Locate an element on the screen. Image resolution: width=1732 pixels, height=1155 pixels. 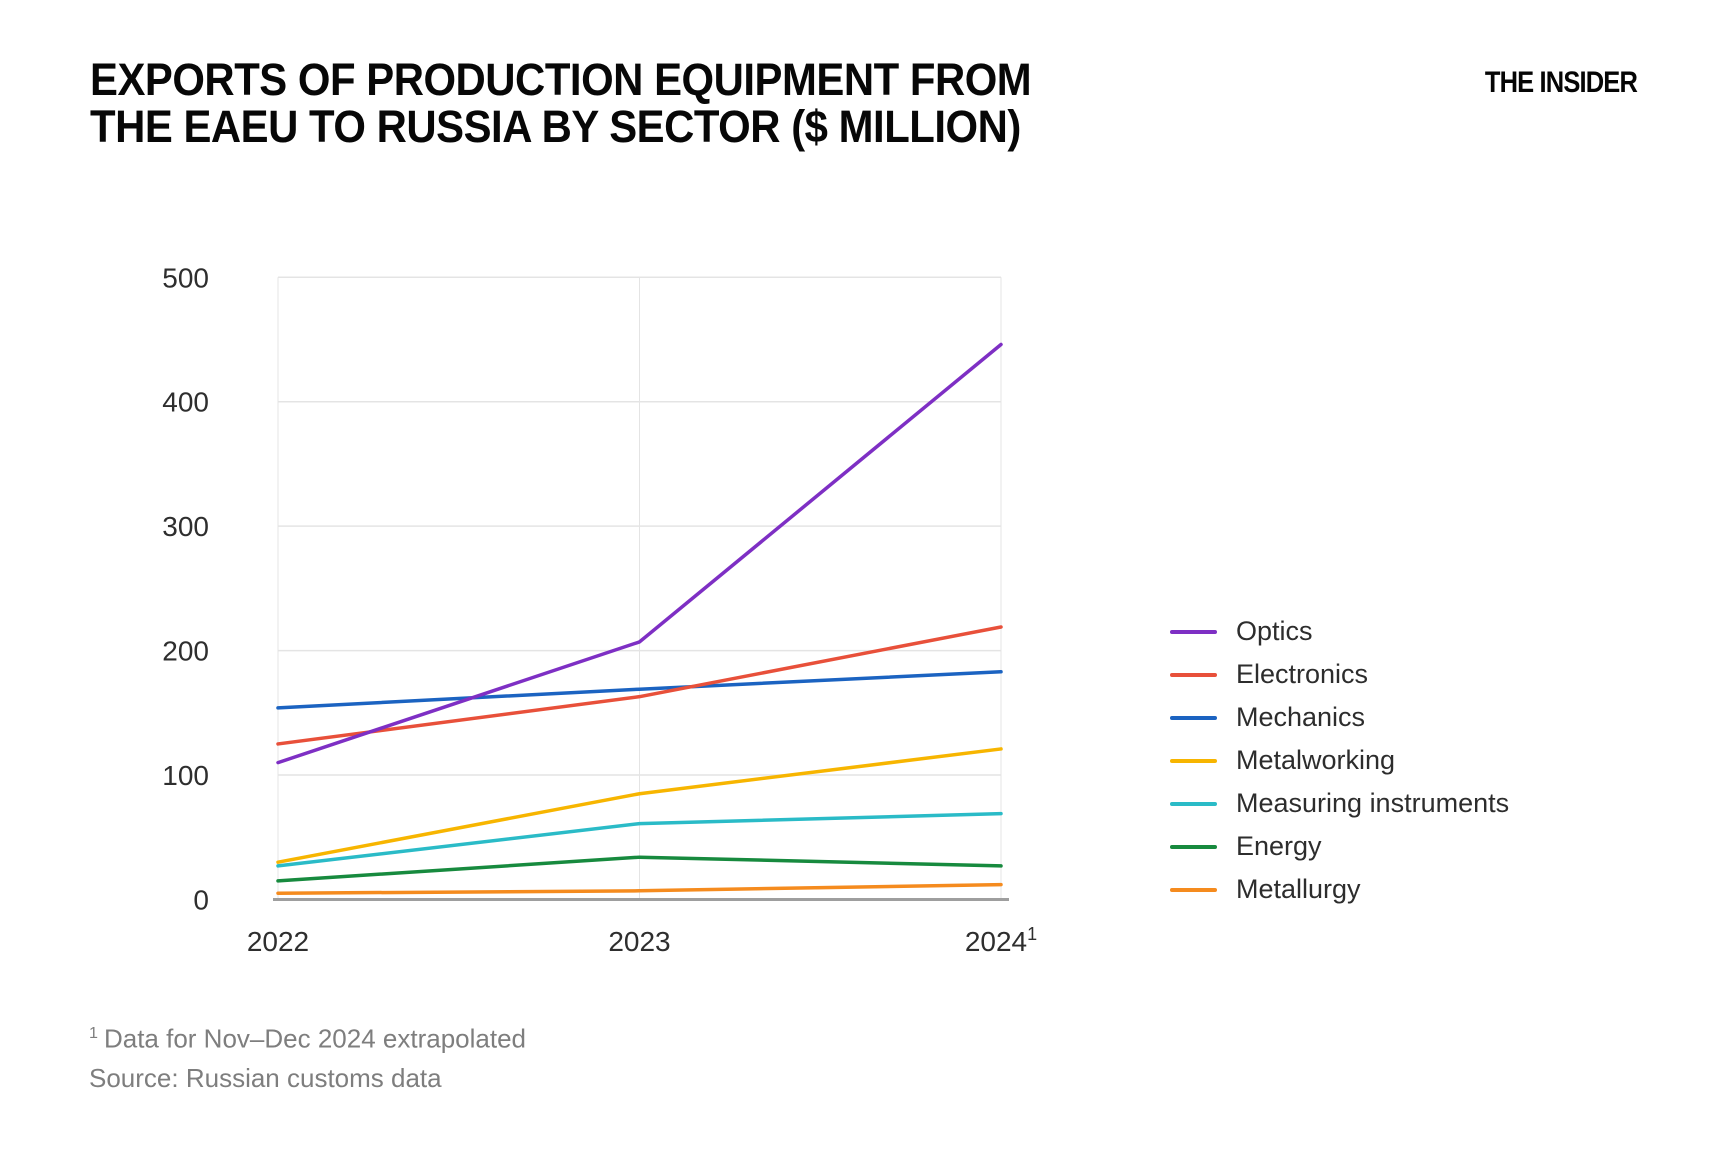
legend-item-mechanics: Mechanics is located at coordinates (1339, 717).